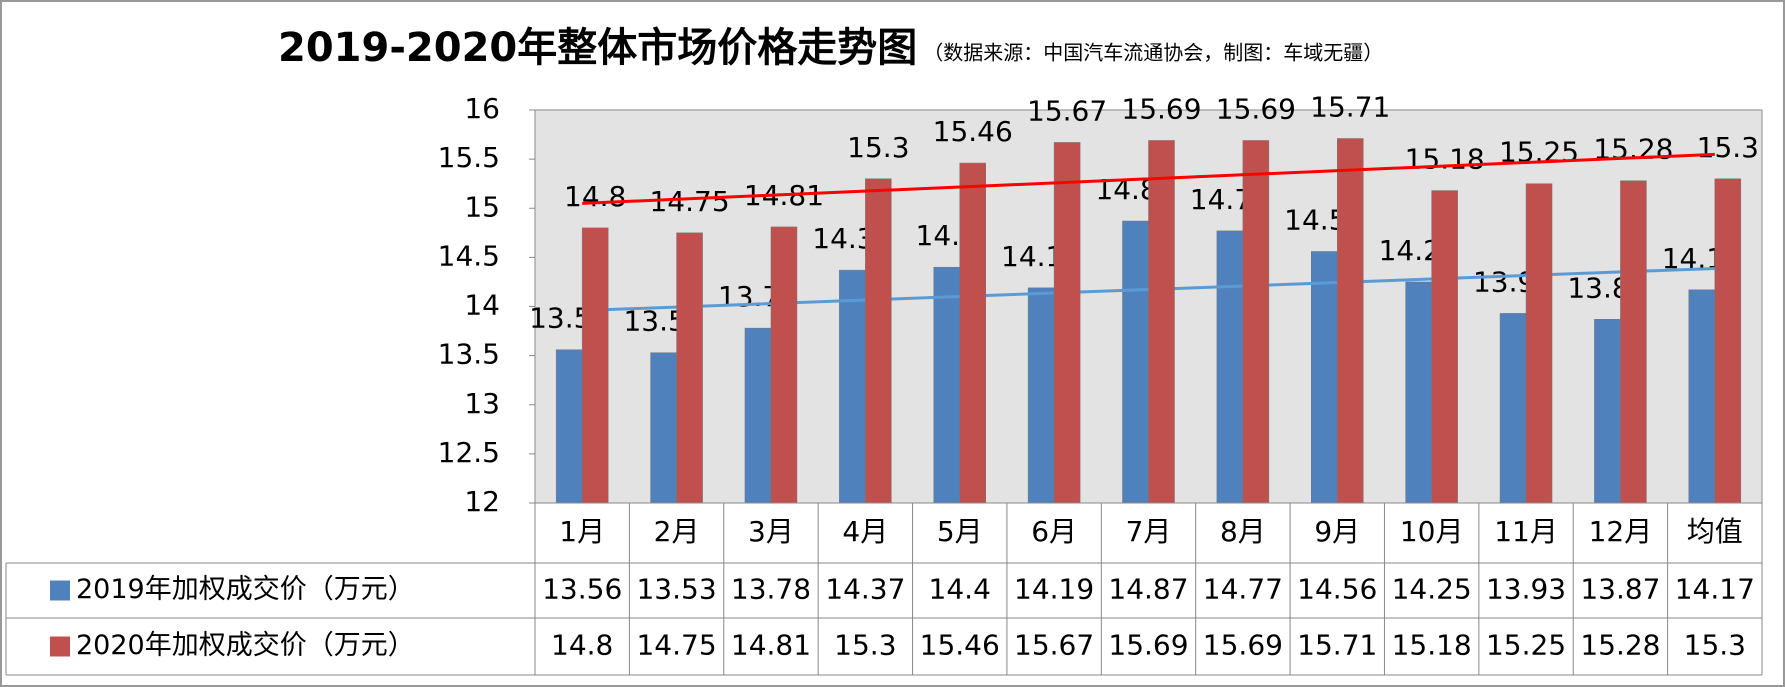  What do you see at coordinates (582, 589) in the screenshot?
I see `table-cell: 13.56` at bounding box center [582, 589].